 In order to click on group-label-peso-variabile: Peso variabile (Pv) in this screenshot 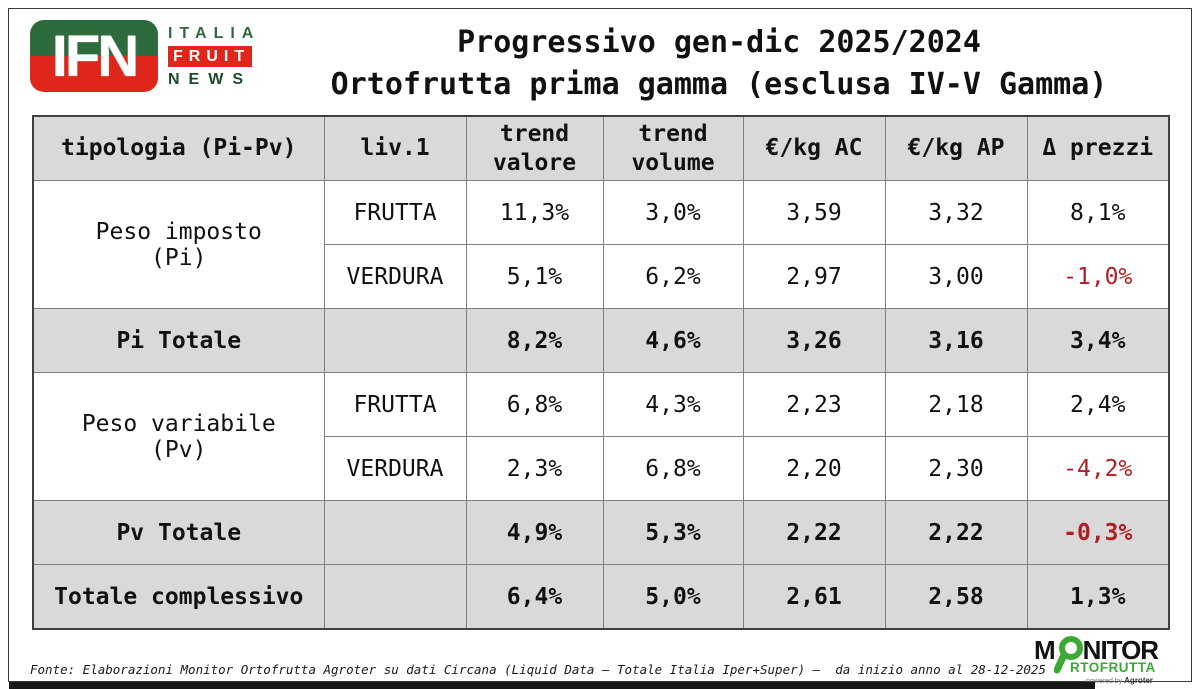, I will do `click(178, 436)`.